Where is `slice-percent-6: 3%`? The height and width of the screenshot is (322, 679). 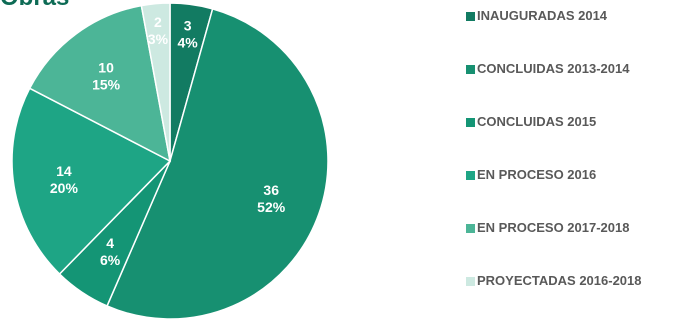 slice-percent-6: 3% is located at coordinates (158, 39).